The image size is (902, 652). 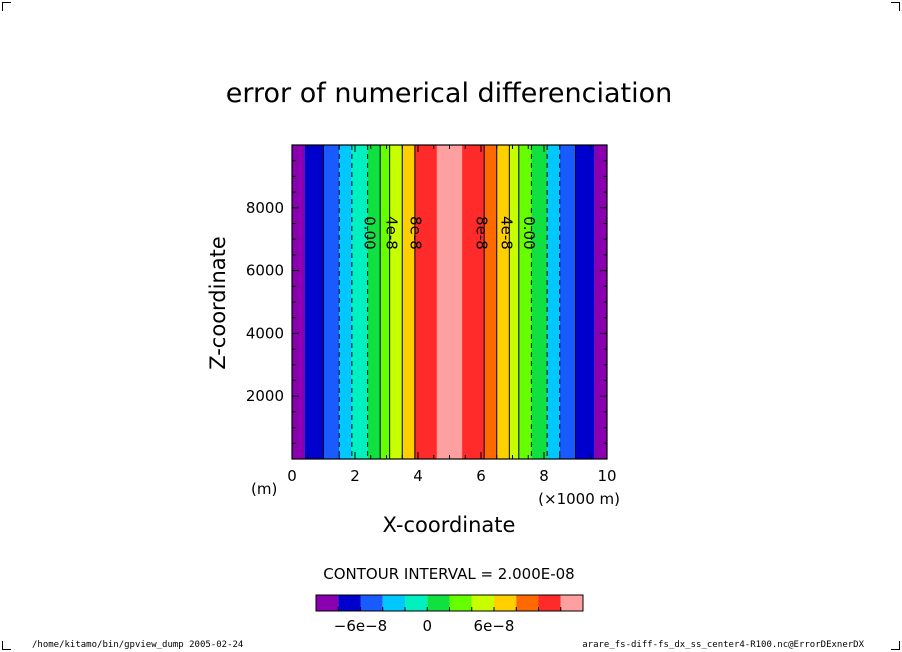 What do you see at coordinates (427, 626) in the screenshot?
I see `colorbar-label: 0` at bounding box center [427, 626].